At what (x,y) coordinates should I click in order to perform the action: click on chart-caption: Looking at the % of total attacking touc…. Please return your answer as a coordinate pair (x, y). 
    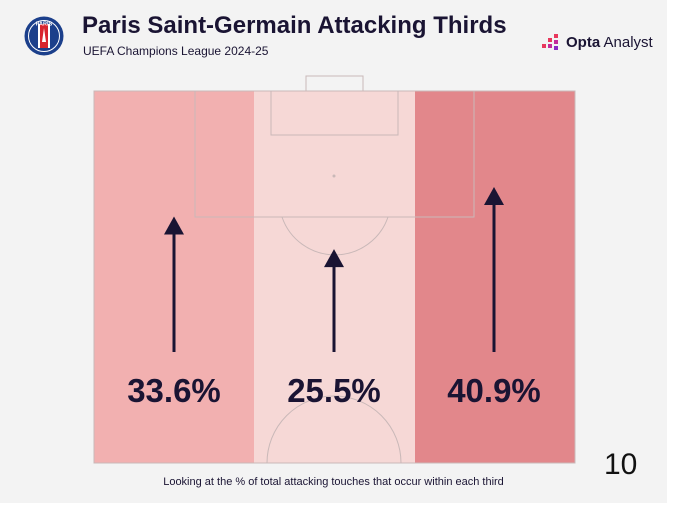
    Looking at the image, I should click on (333, 482).